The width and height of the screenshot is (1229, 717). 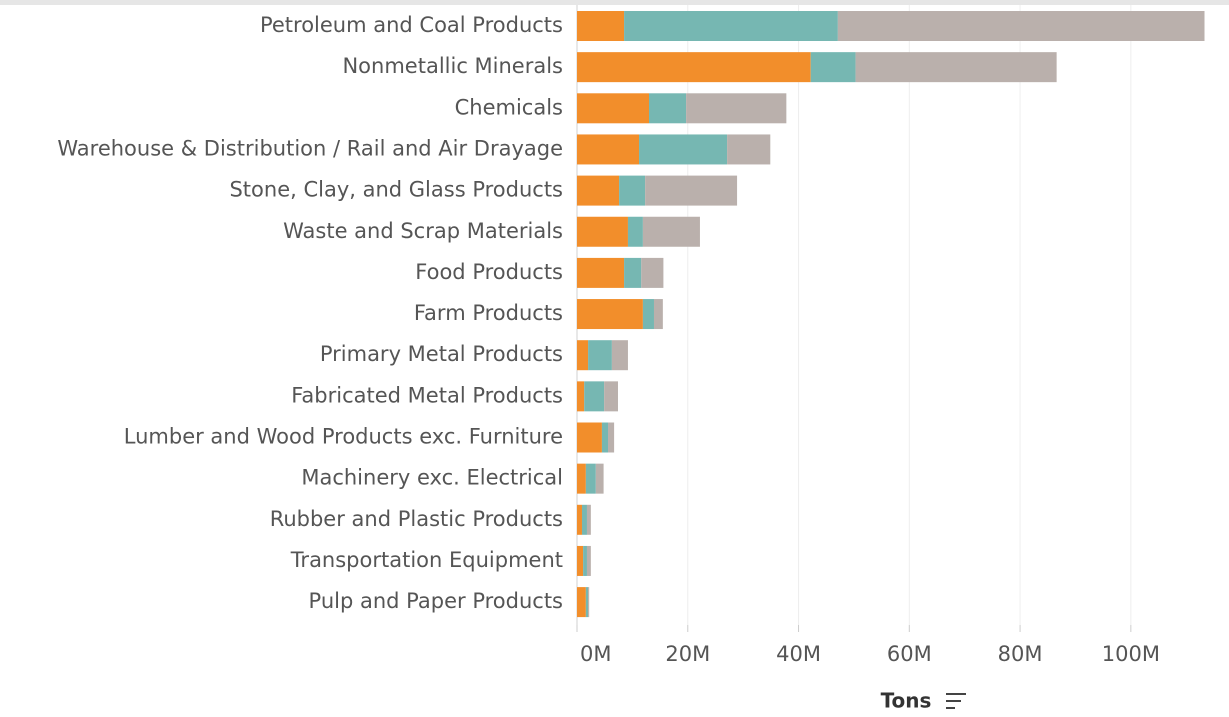 I want to click on y-tick-label: Transportation Equipment, so click(x=426, y=560).